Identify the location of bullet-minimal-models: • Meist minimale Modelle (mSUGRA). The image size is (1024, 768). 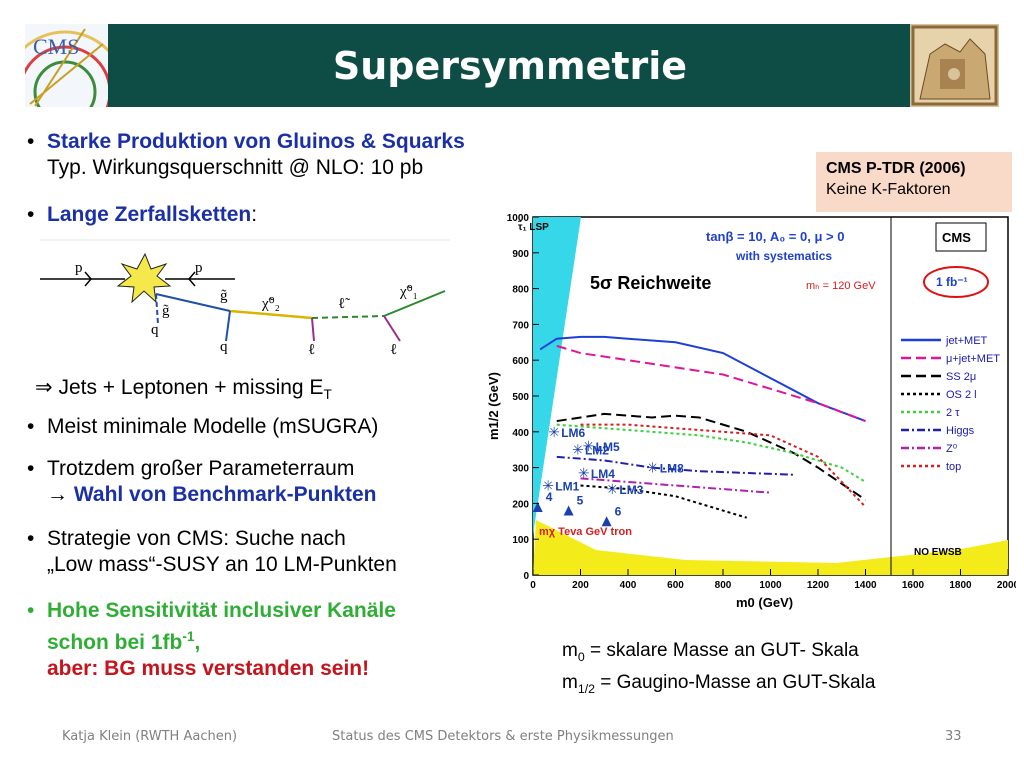
(203, 426).